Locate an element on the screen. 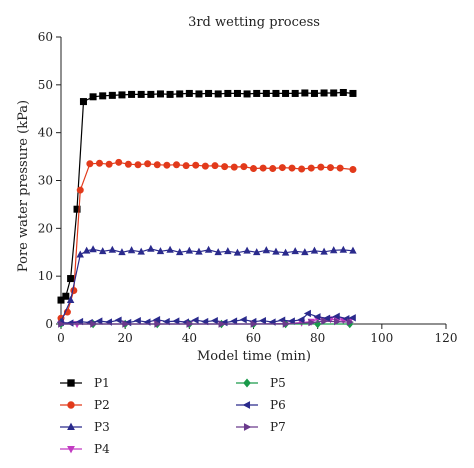 The width and height of the screenshot is (474, 468). x-tick-label: 60 is located at coordinates (253, 338).